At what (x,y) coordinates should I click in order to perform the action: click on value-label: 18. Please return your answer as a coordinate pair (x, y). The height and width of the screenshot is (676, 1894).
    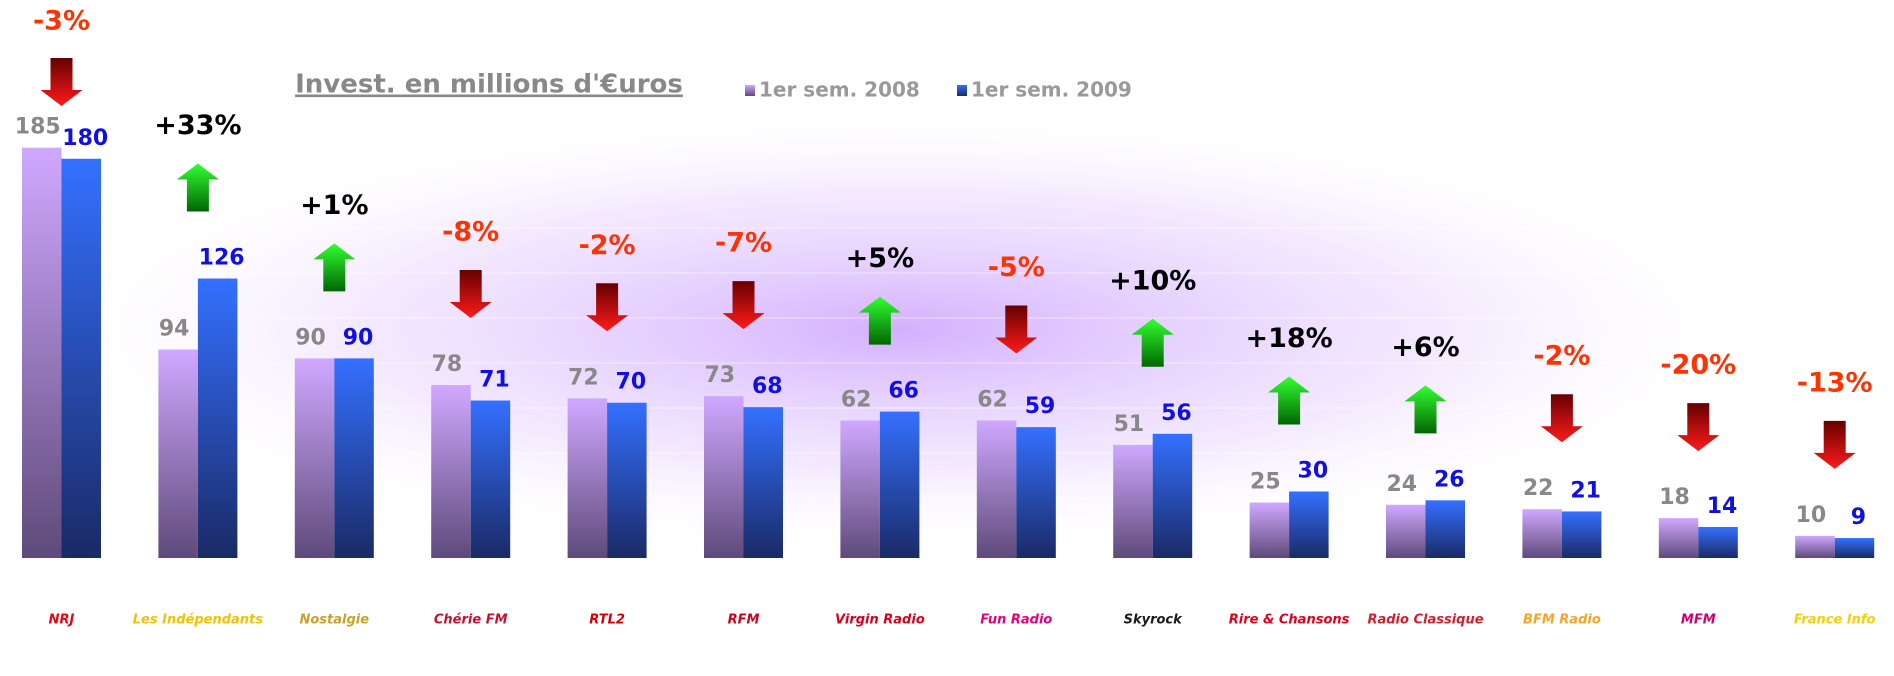
    Looking at the image, I should click on (1674, 497).